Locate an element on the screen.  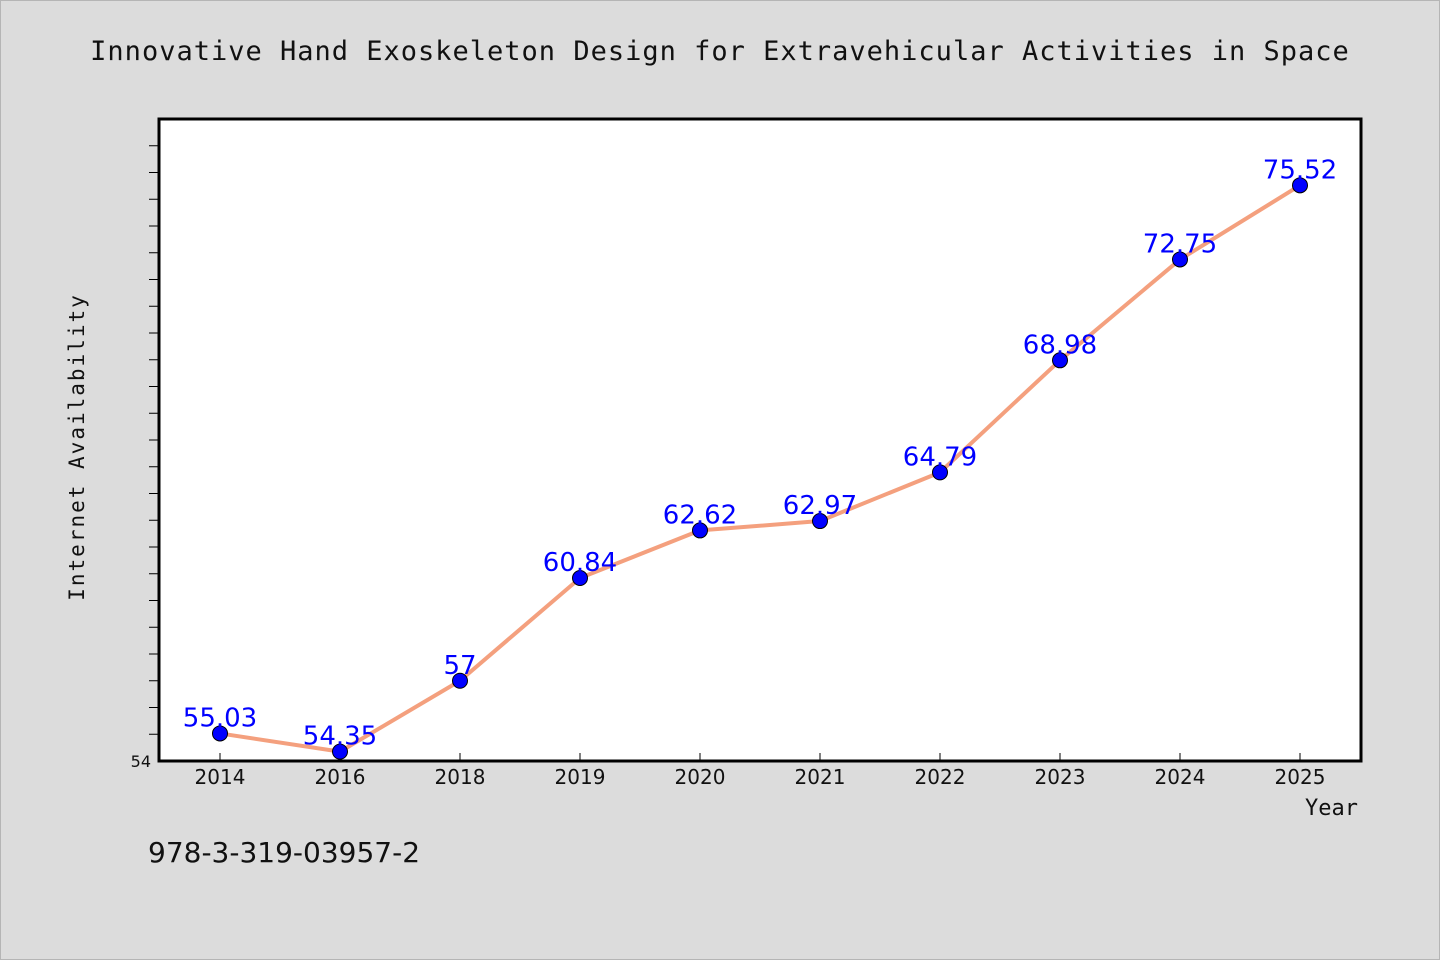
x-tick-label: 2014 is located at coordinates (220, 777).